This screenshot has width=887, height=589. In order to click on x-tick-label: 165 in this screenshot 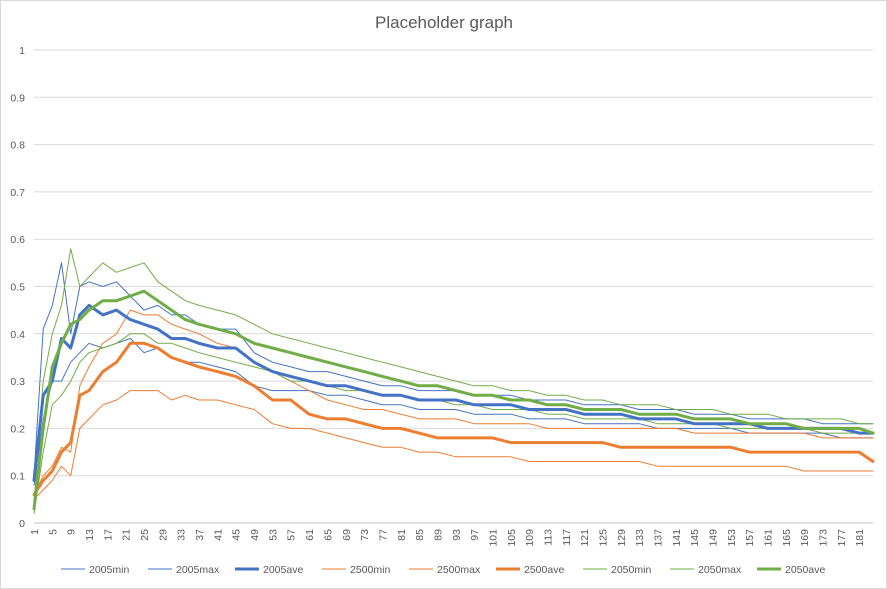, I will do `click(787, 538)`.